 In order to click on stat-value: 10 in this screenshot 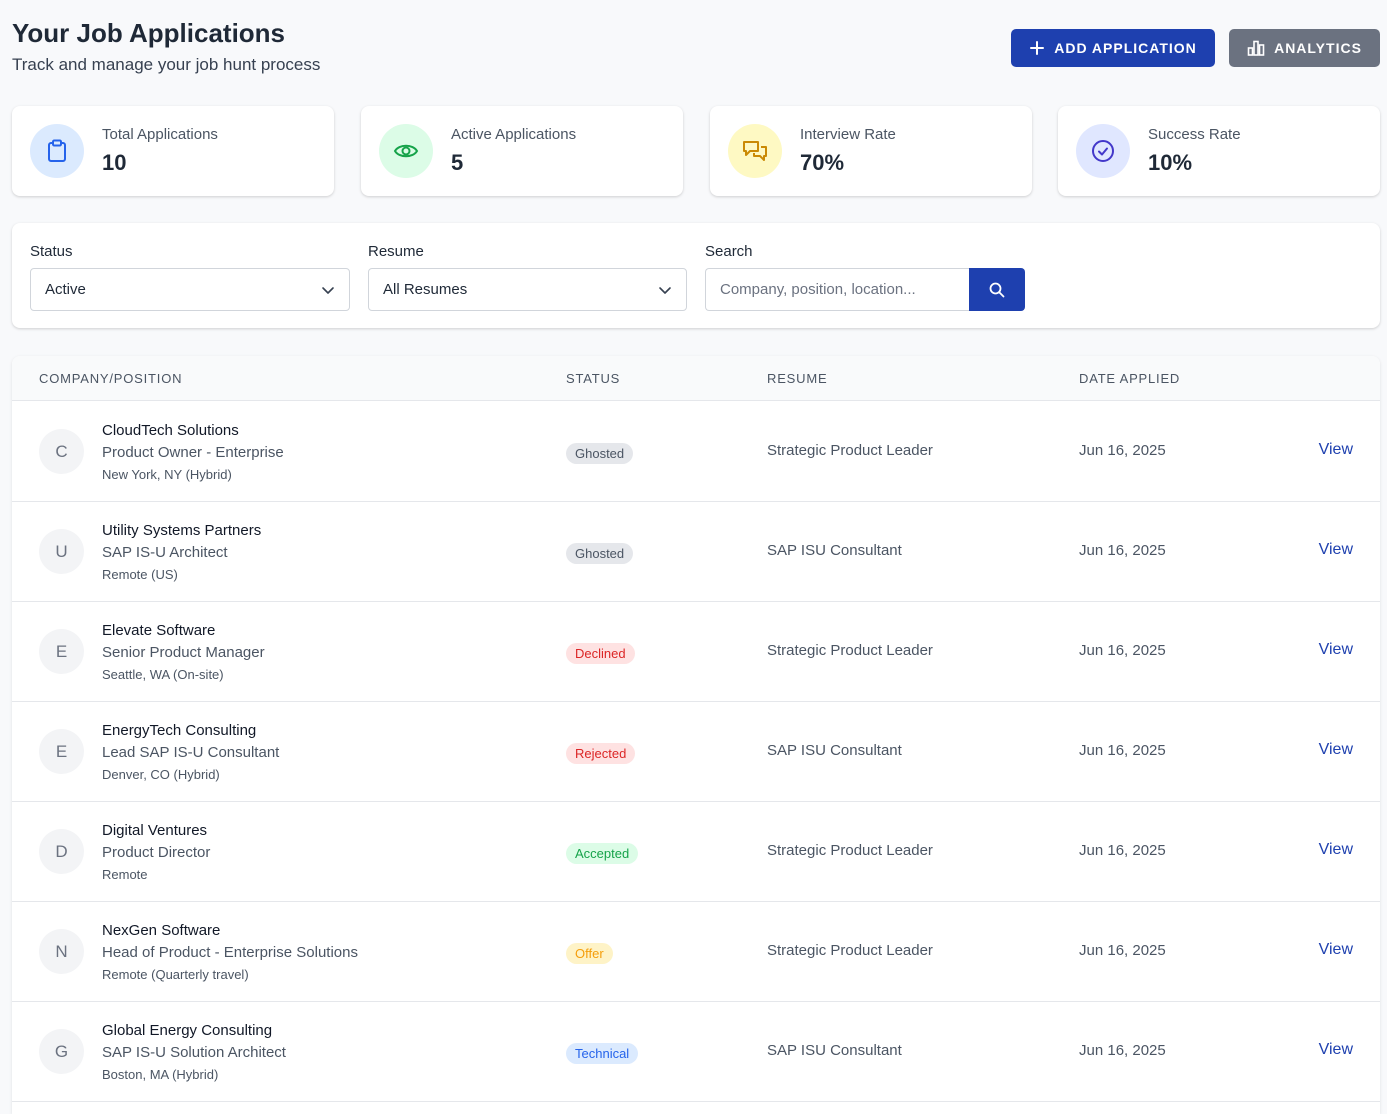, I will do `click(114, 162)`.